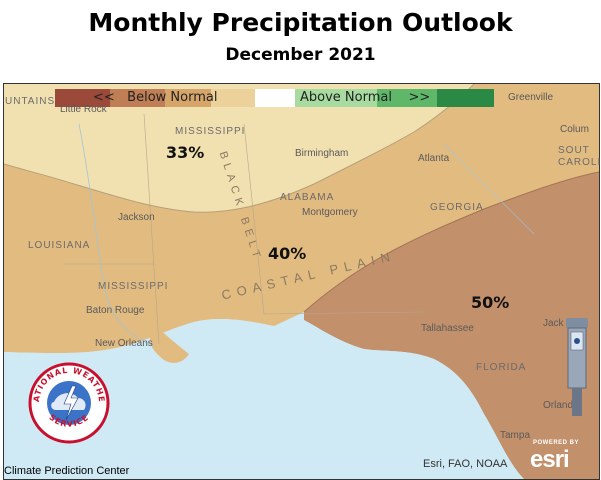 The height and width of the screenshot is (480, 601). What do you see at coordinates (541, 396) in the screenshot?
I see `florida-peninsula` at bounding box center [541, 396].